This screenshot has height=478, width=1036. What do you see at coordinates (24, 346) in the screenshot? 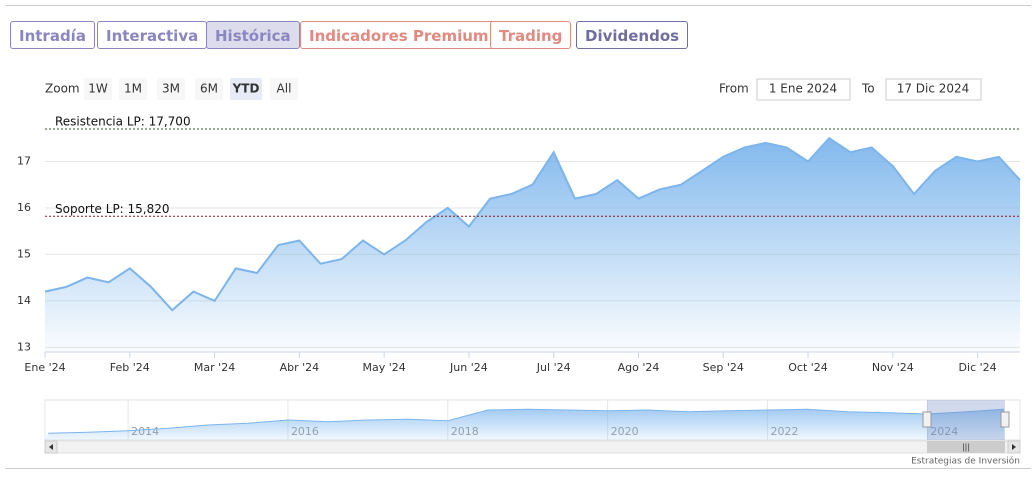
I see `y-tick-label: 13` at bounding box center [24, 346].